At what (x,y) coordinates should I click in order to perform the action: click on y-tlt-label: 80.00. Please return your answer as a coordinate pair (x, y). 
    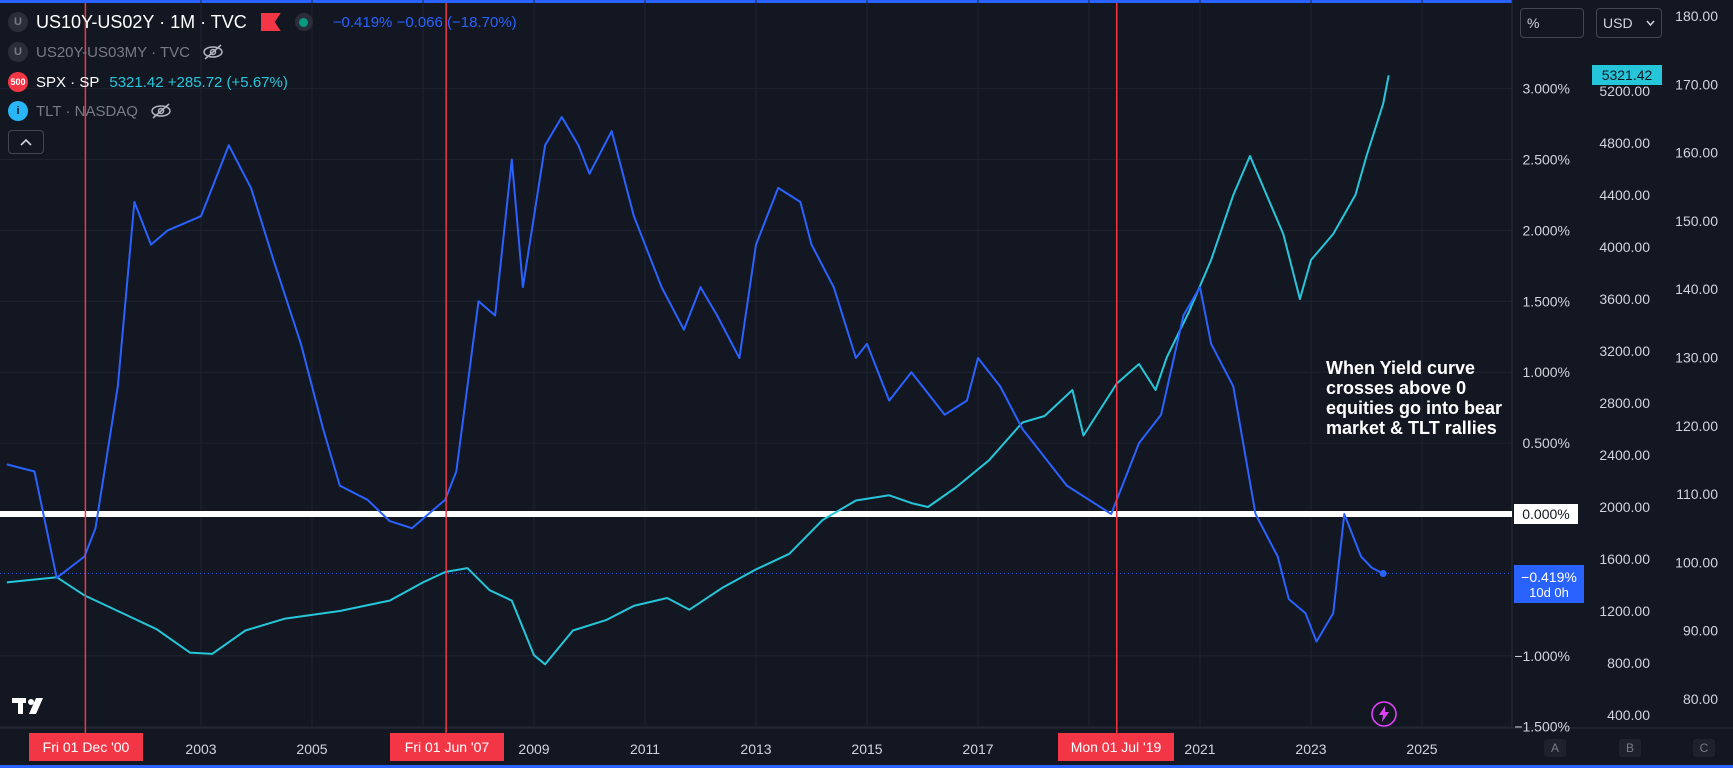
    Looking at the image, I should click on (1700, 699).